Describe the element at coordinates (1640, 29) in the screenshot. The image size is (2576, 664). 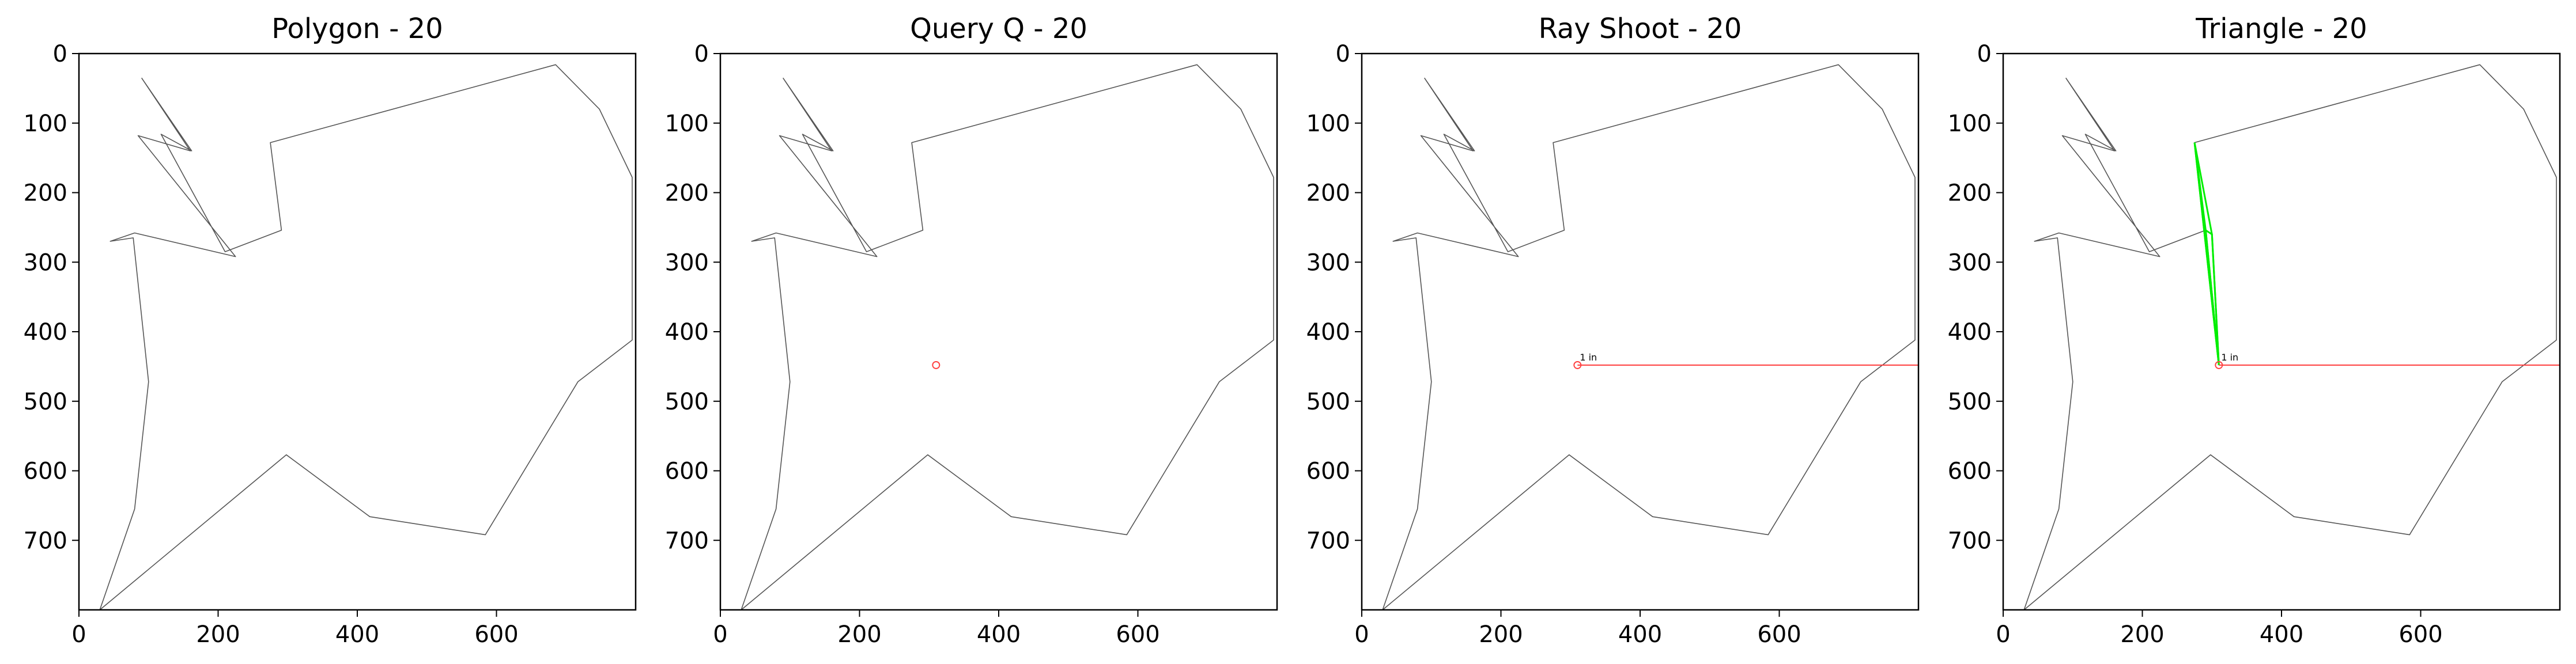
I see `panel-title: Ray Shoot - 20` at that location.